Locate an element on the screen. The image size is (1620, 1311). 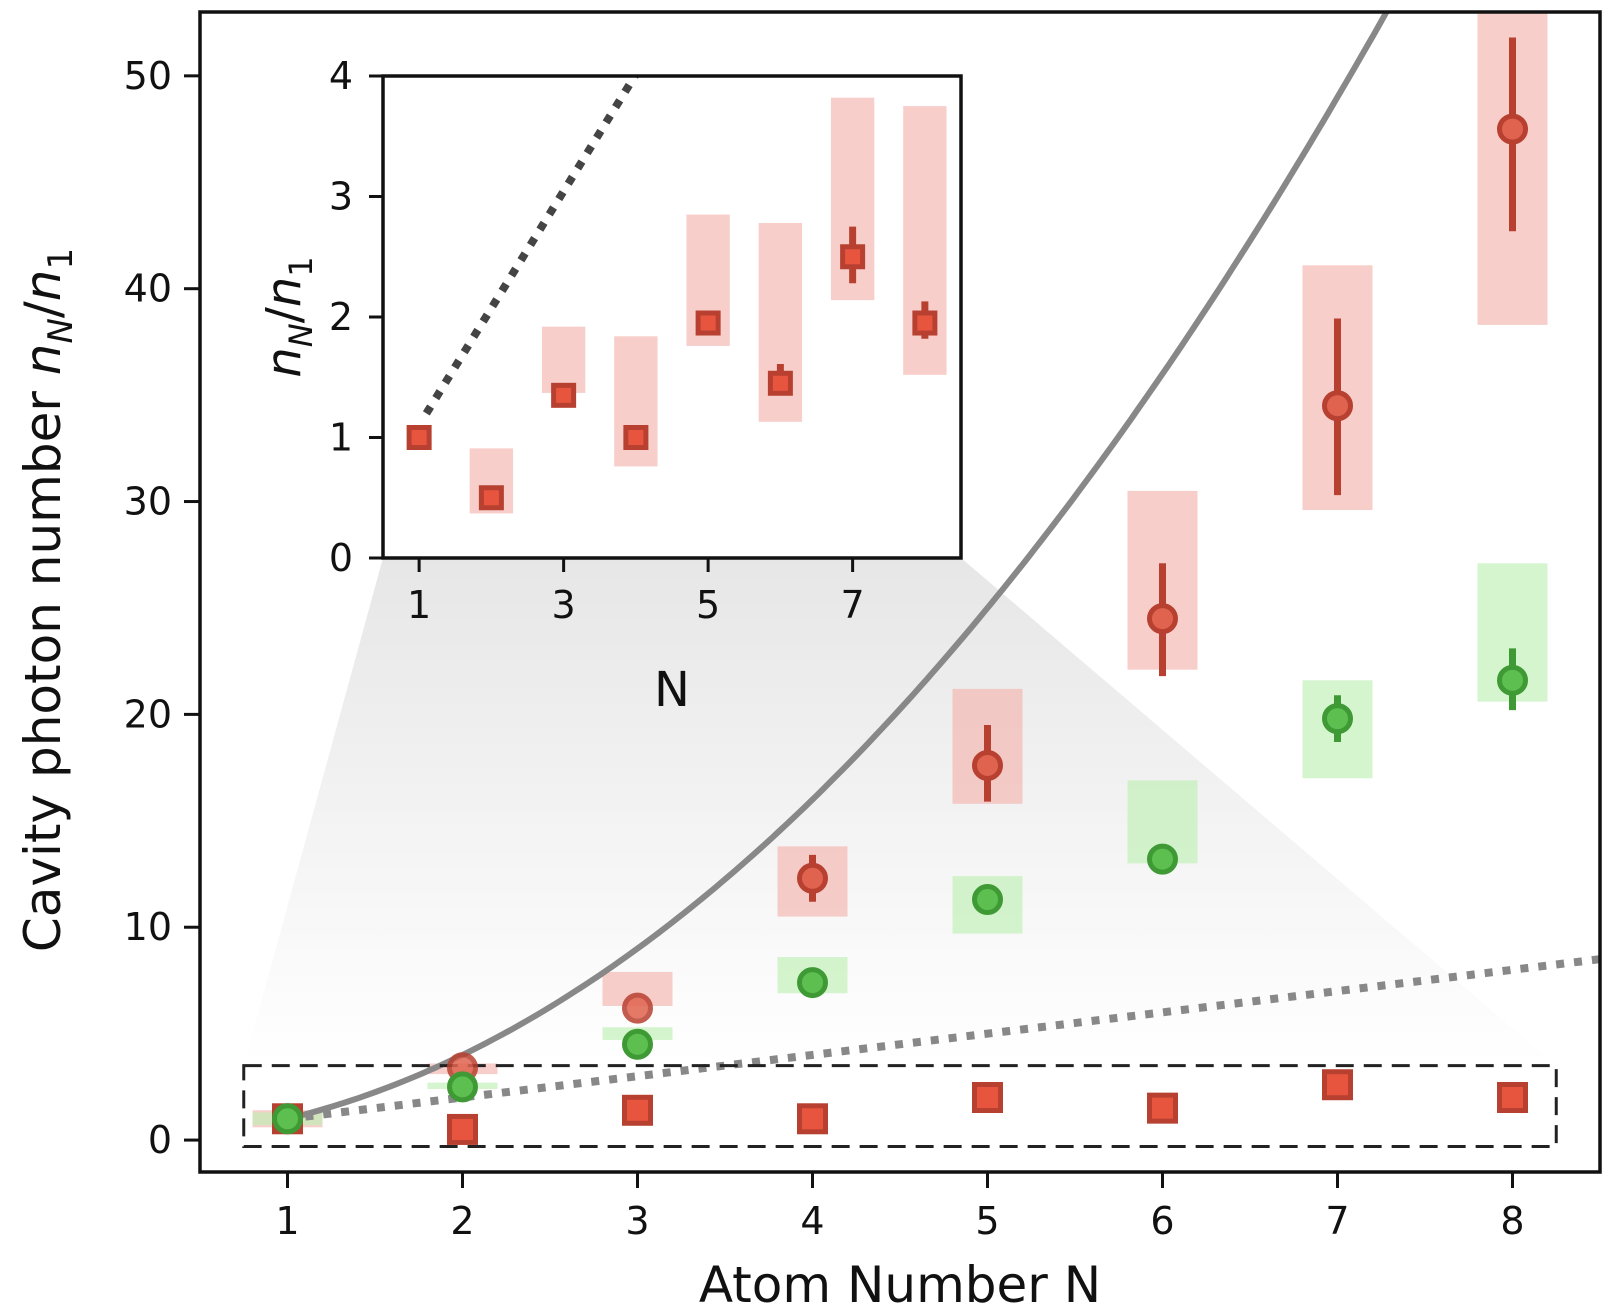
inset-y-tick-label-3: 3 is located at coordinates (341, 197).